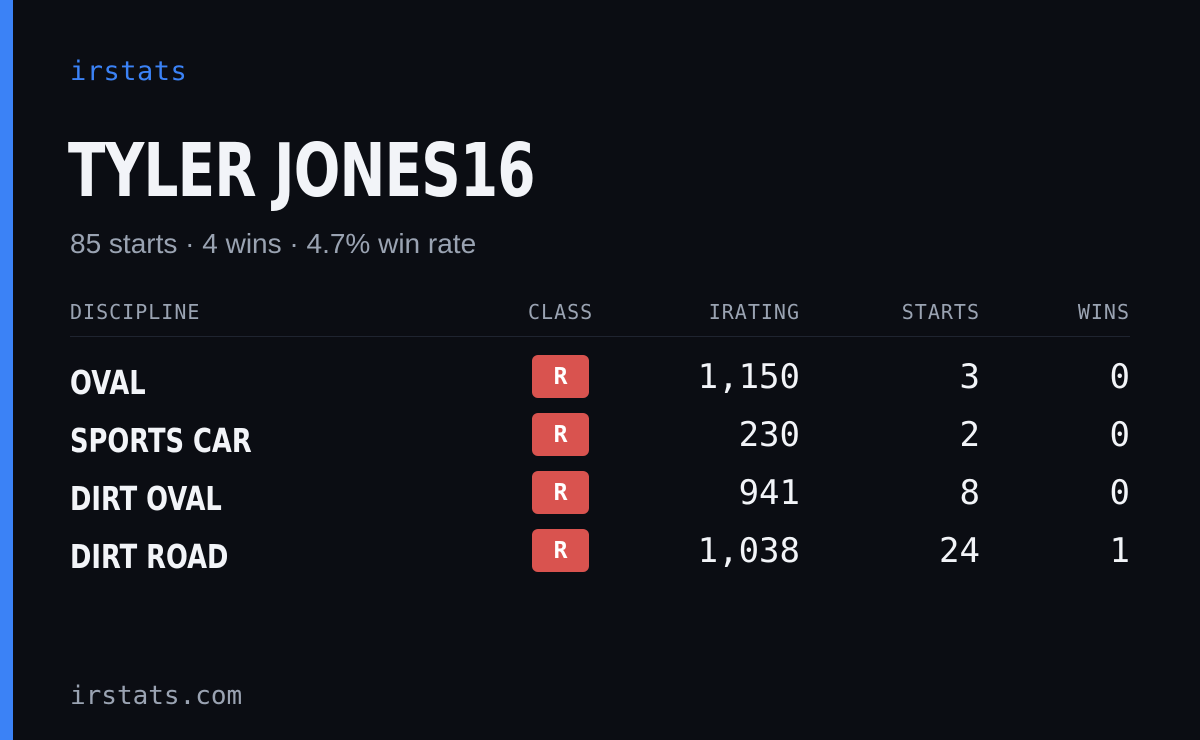 This screenshot has height=740, width=1200. Describe the element at coordinates (969, 377) in the screenshot. I see `starts-value: 3` at that location.